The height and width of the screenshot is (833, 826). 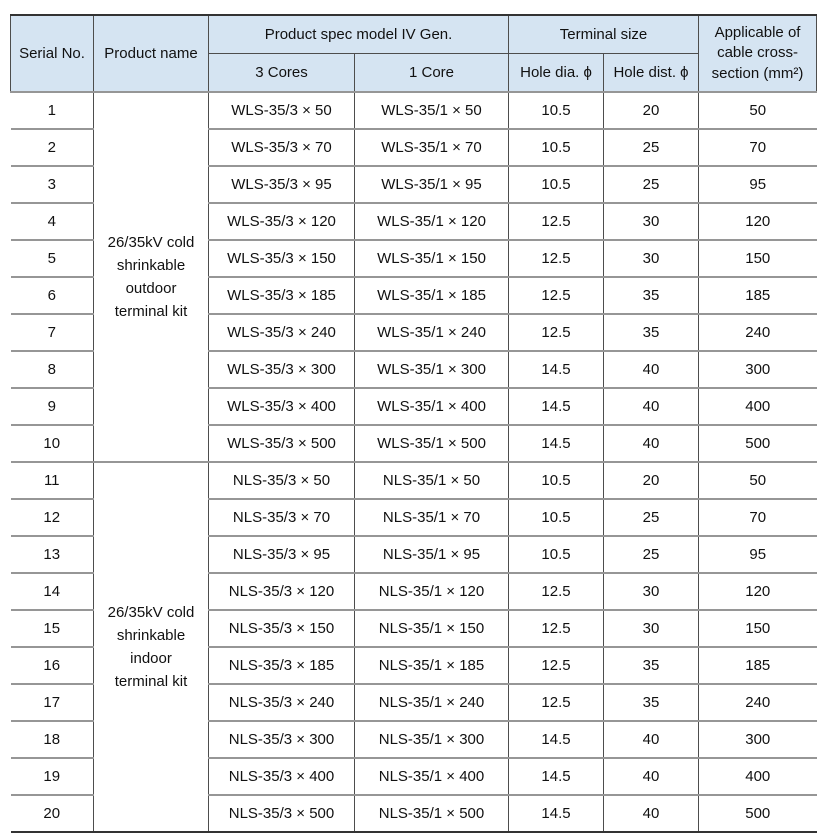 I want to click on spec-1core-cell: WLS-35/1 × 500, so click(x=431, y=444).